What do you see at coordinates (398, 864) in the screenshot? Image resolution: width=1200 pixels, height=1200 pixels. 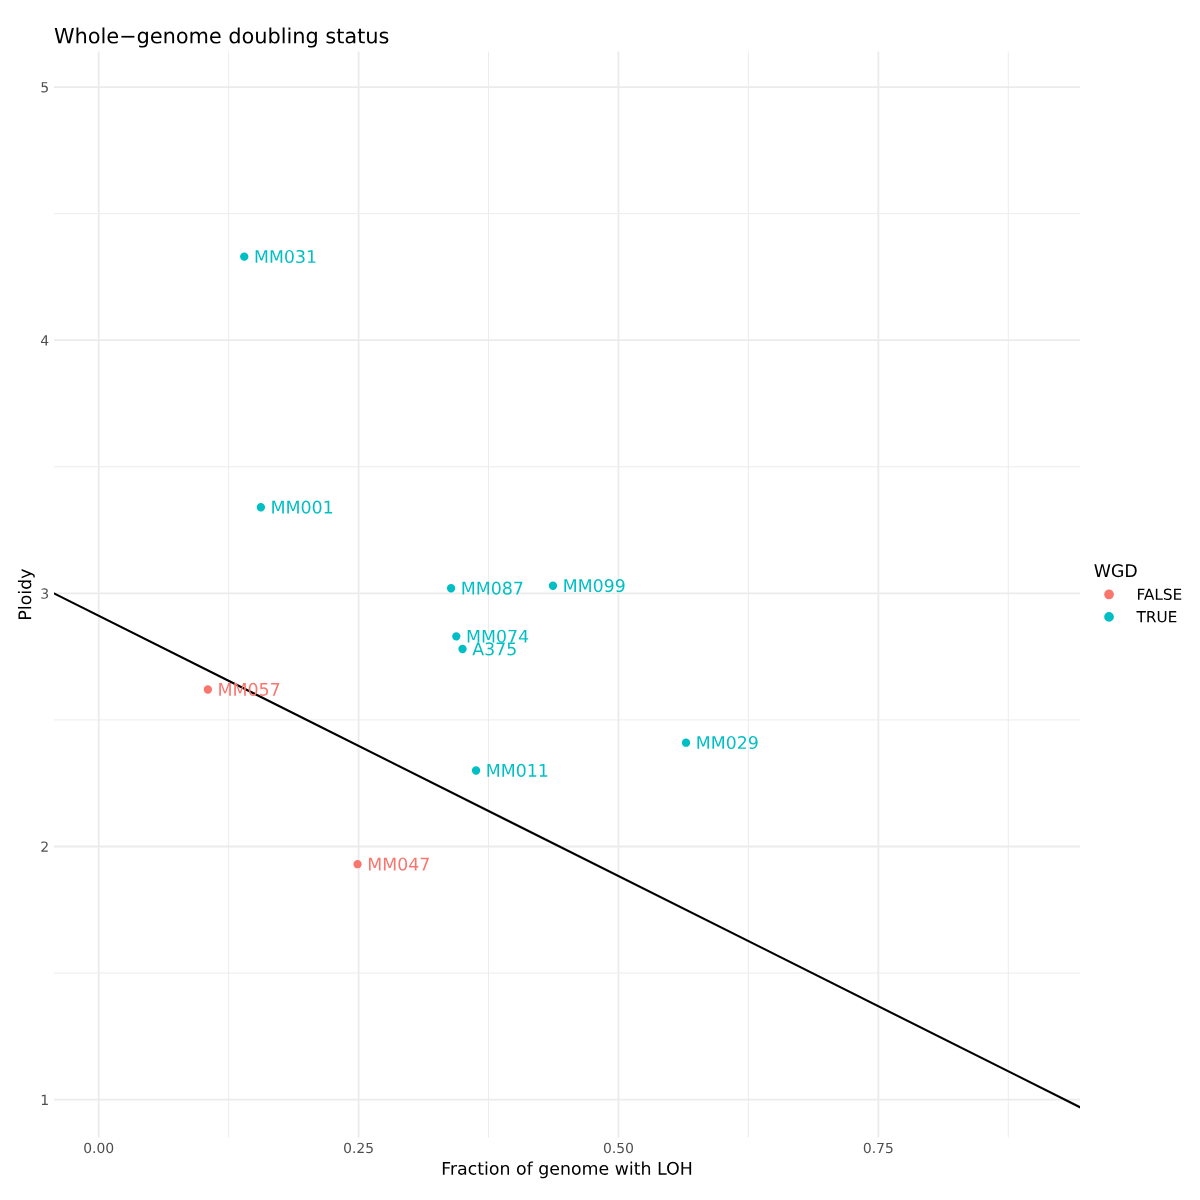 I see `data-label: MM047` at bounding box center [398, 864].